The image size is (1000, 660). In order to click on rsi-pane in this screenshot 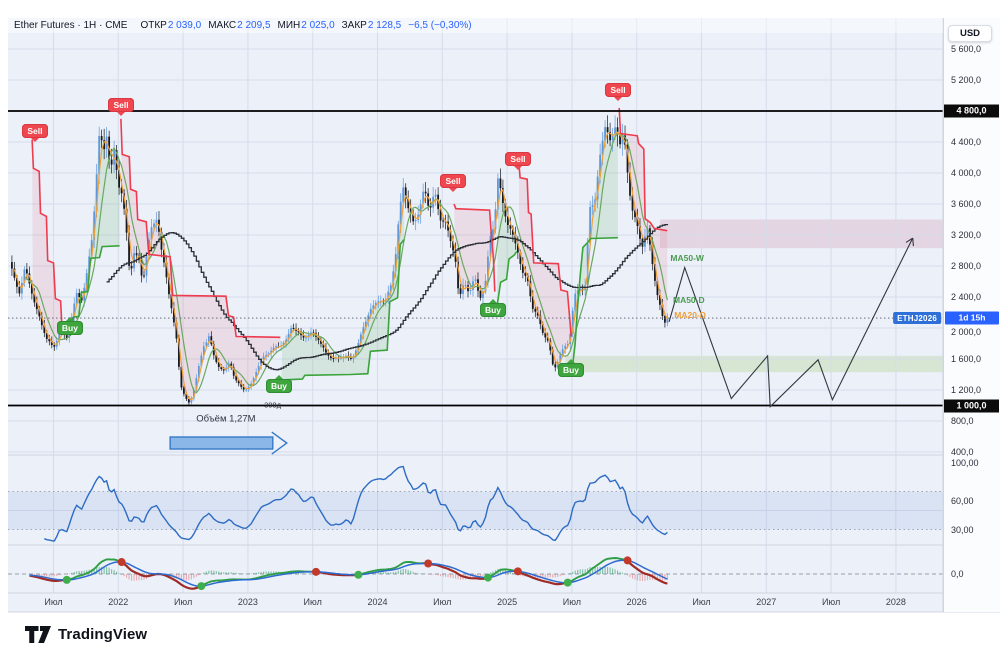, I will do `click(356, 503)`.